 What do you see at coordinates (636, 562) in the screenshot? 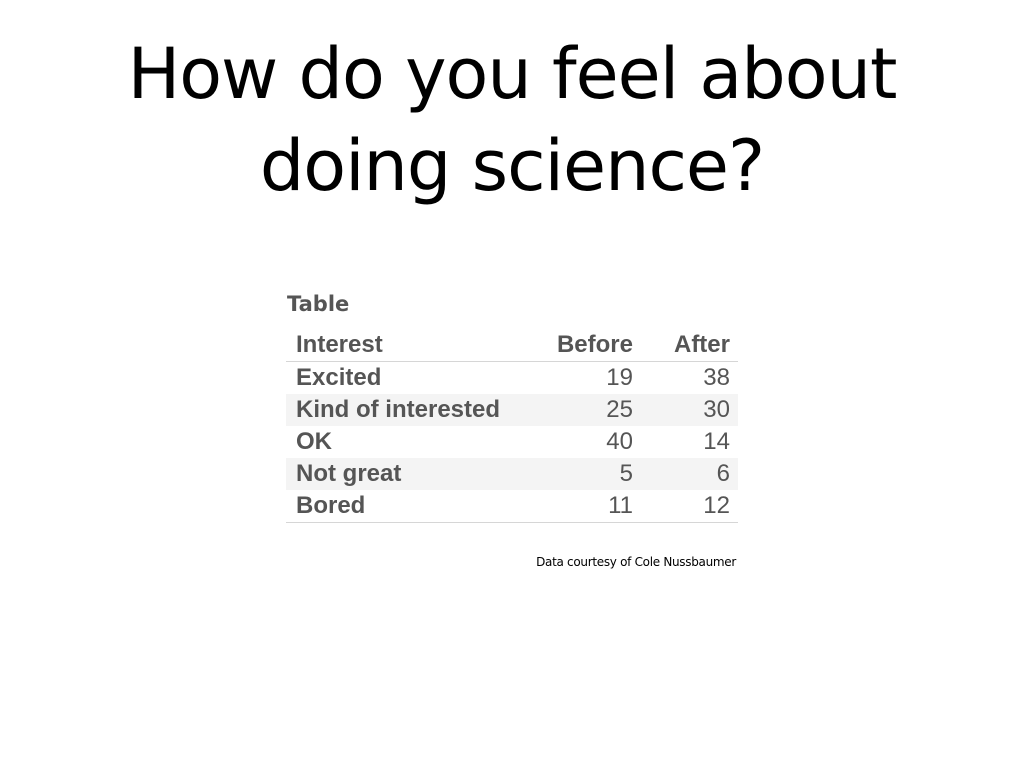
I see `data-credit: Data courtesy of Cole Nussbaumer` at bounding box center [636, 562].